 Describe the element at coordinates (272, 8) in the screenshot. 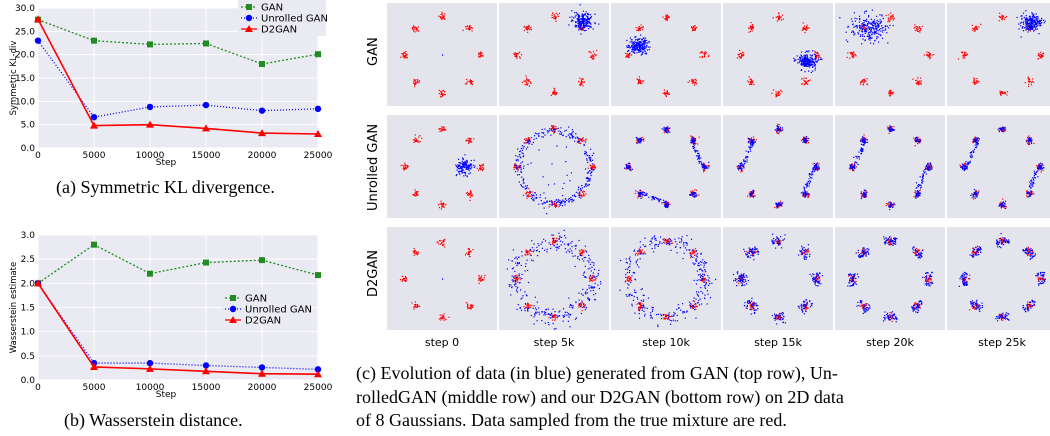

I see `legend-label: GAN` at that location.